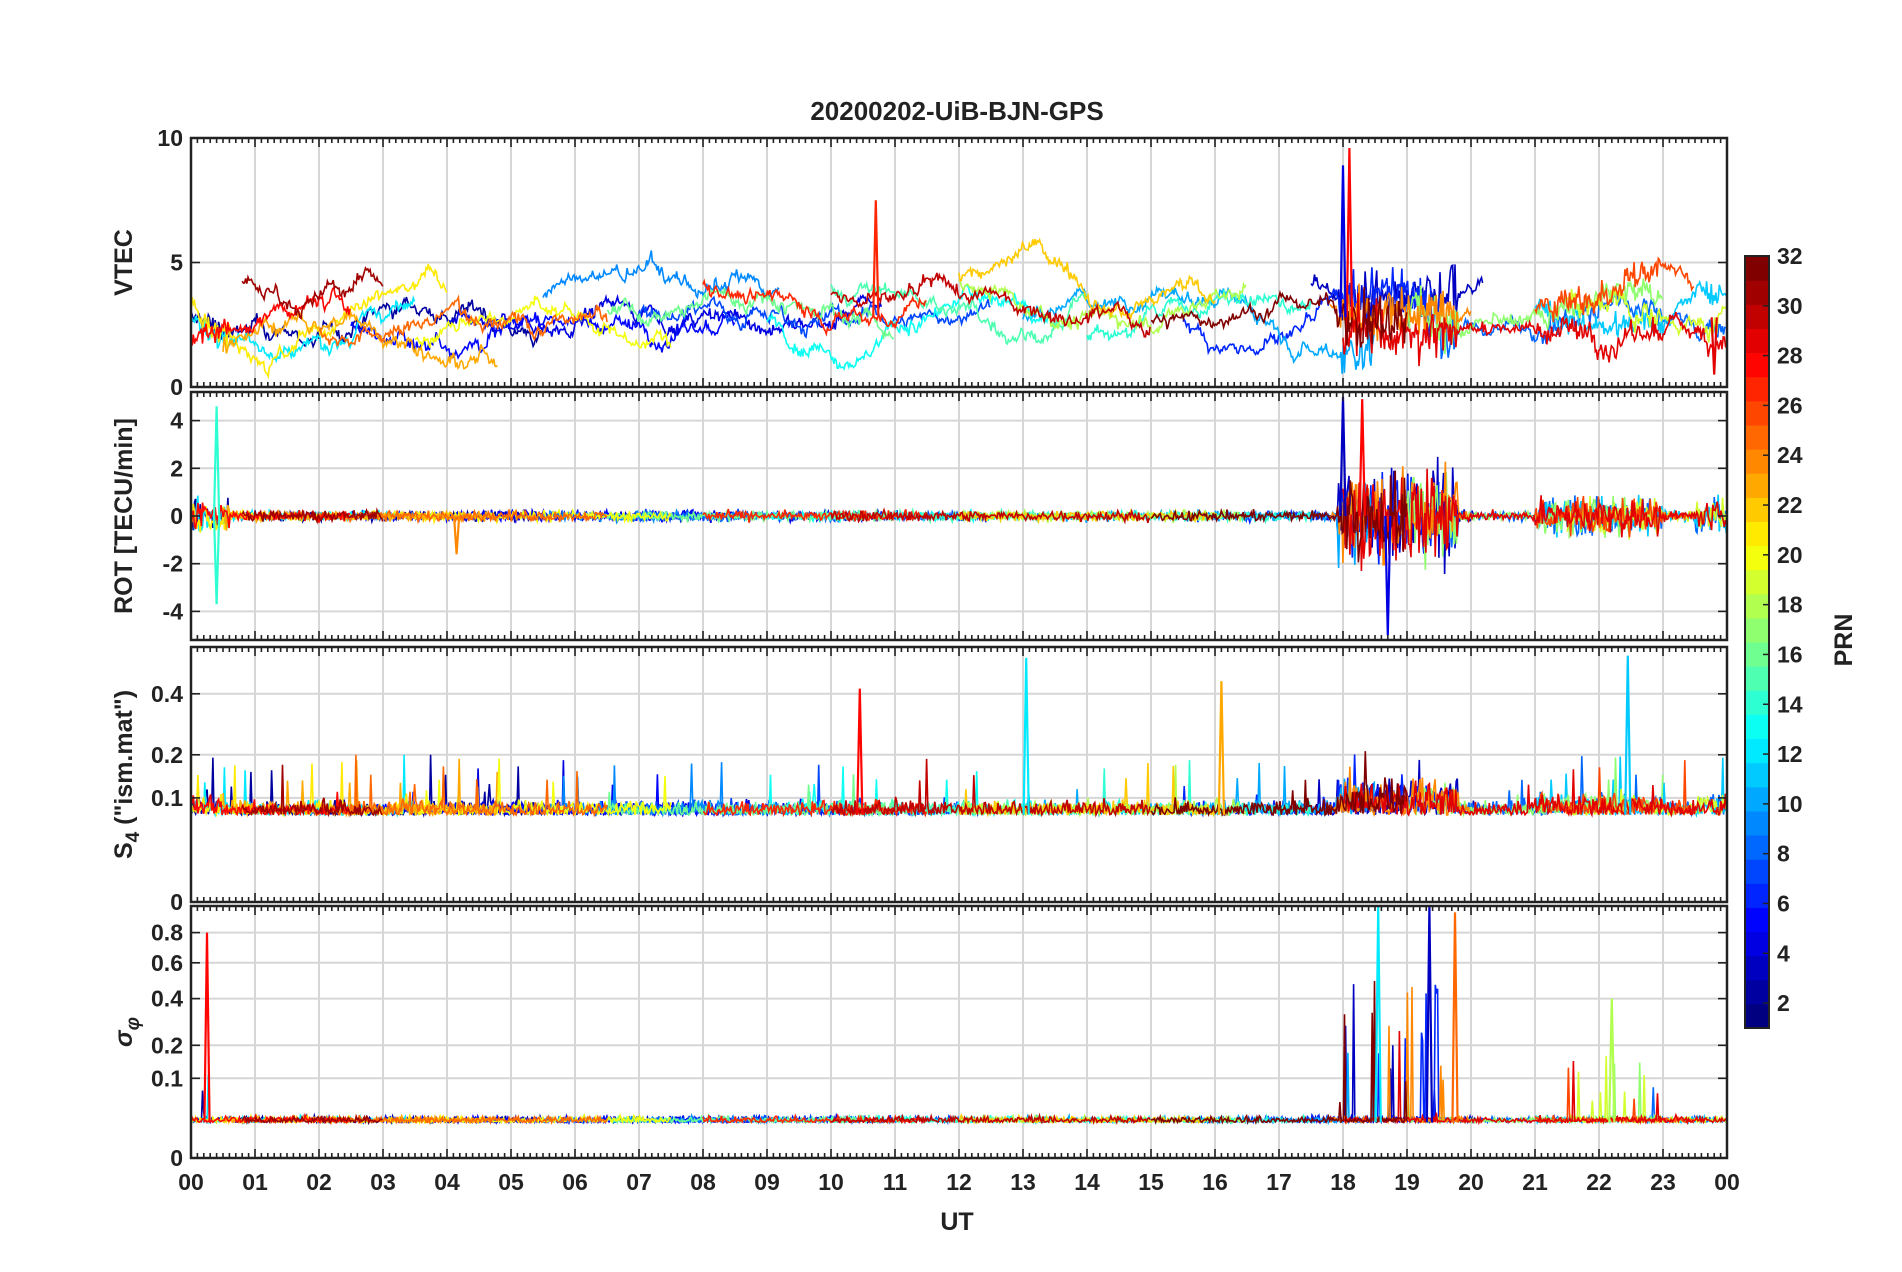 The height and width of the screenshot is (1272, 1902). I want to click on colorbar-tick-label: 32, so click(1790, 256).